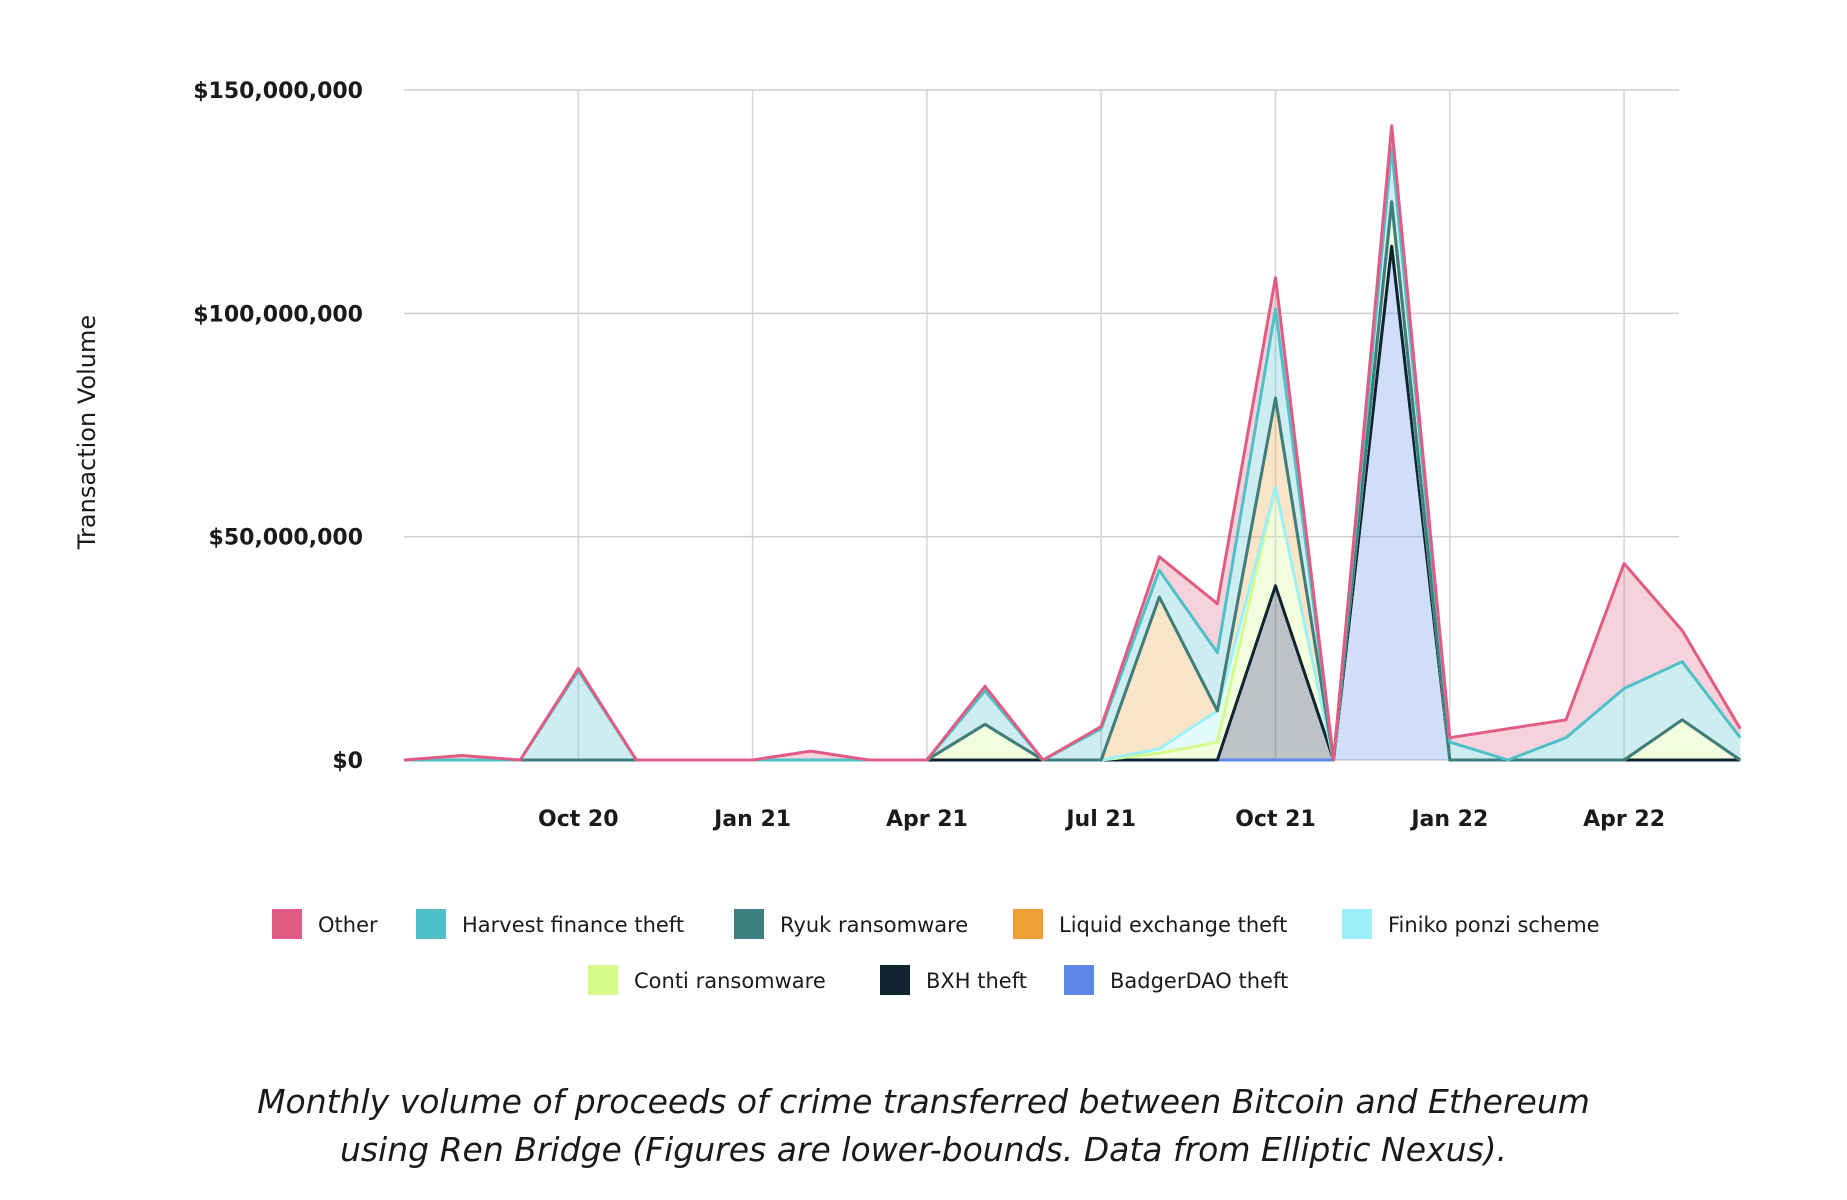 The image size is (1847, 1200). Describe the element at coordinates (603, 980) in the screenshot. I see `legend-swatch-conti-ransomware` at that location.